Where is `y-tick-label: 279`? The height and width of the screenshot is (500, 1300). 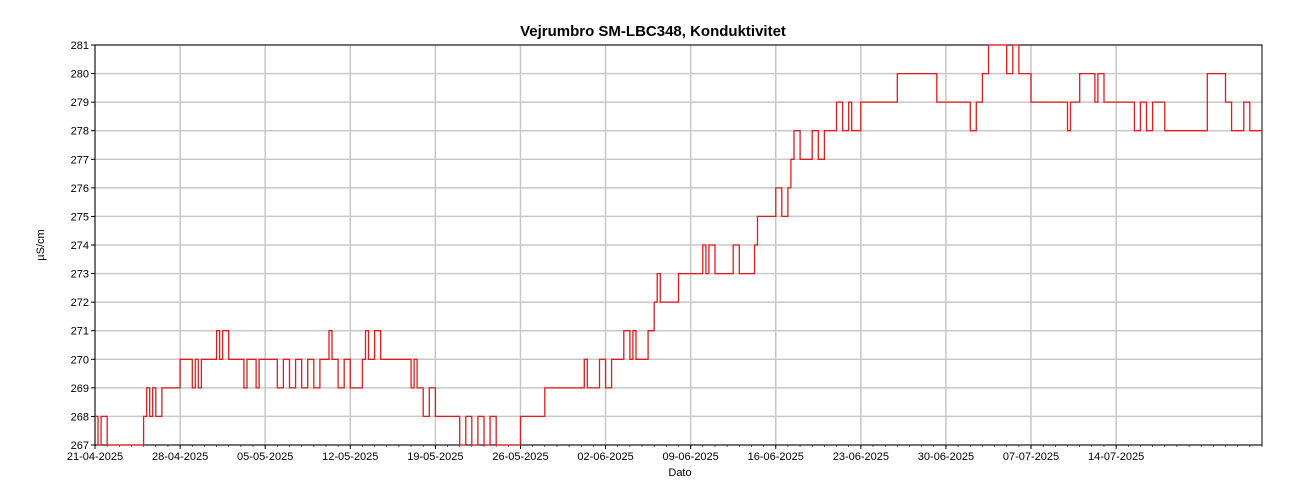 y-tick-label: 279 is located at coordinates (80, 103).